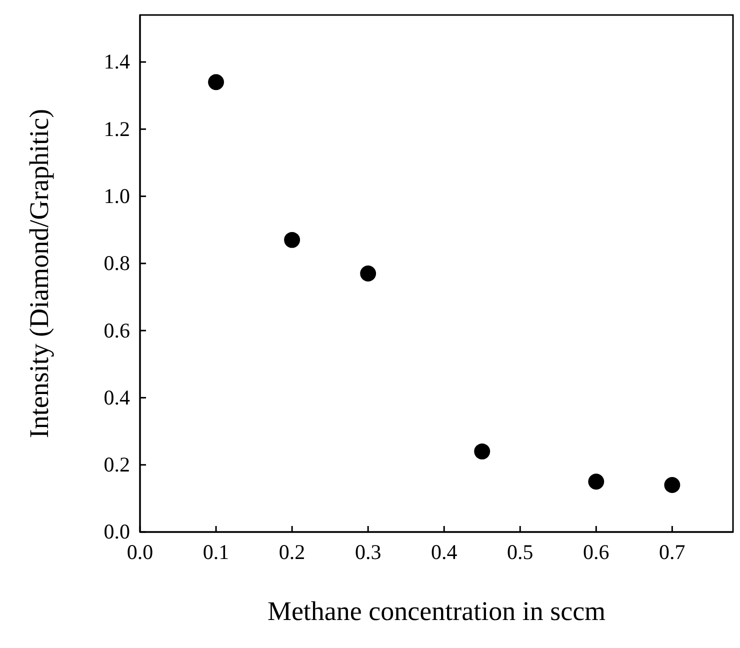 This screenshot has width=740, height=648. Describe the element at coordinates (117, 128) in the screenshot. I see `y-tick-label: 1.2` at that location.